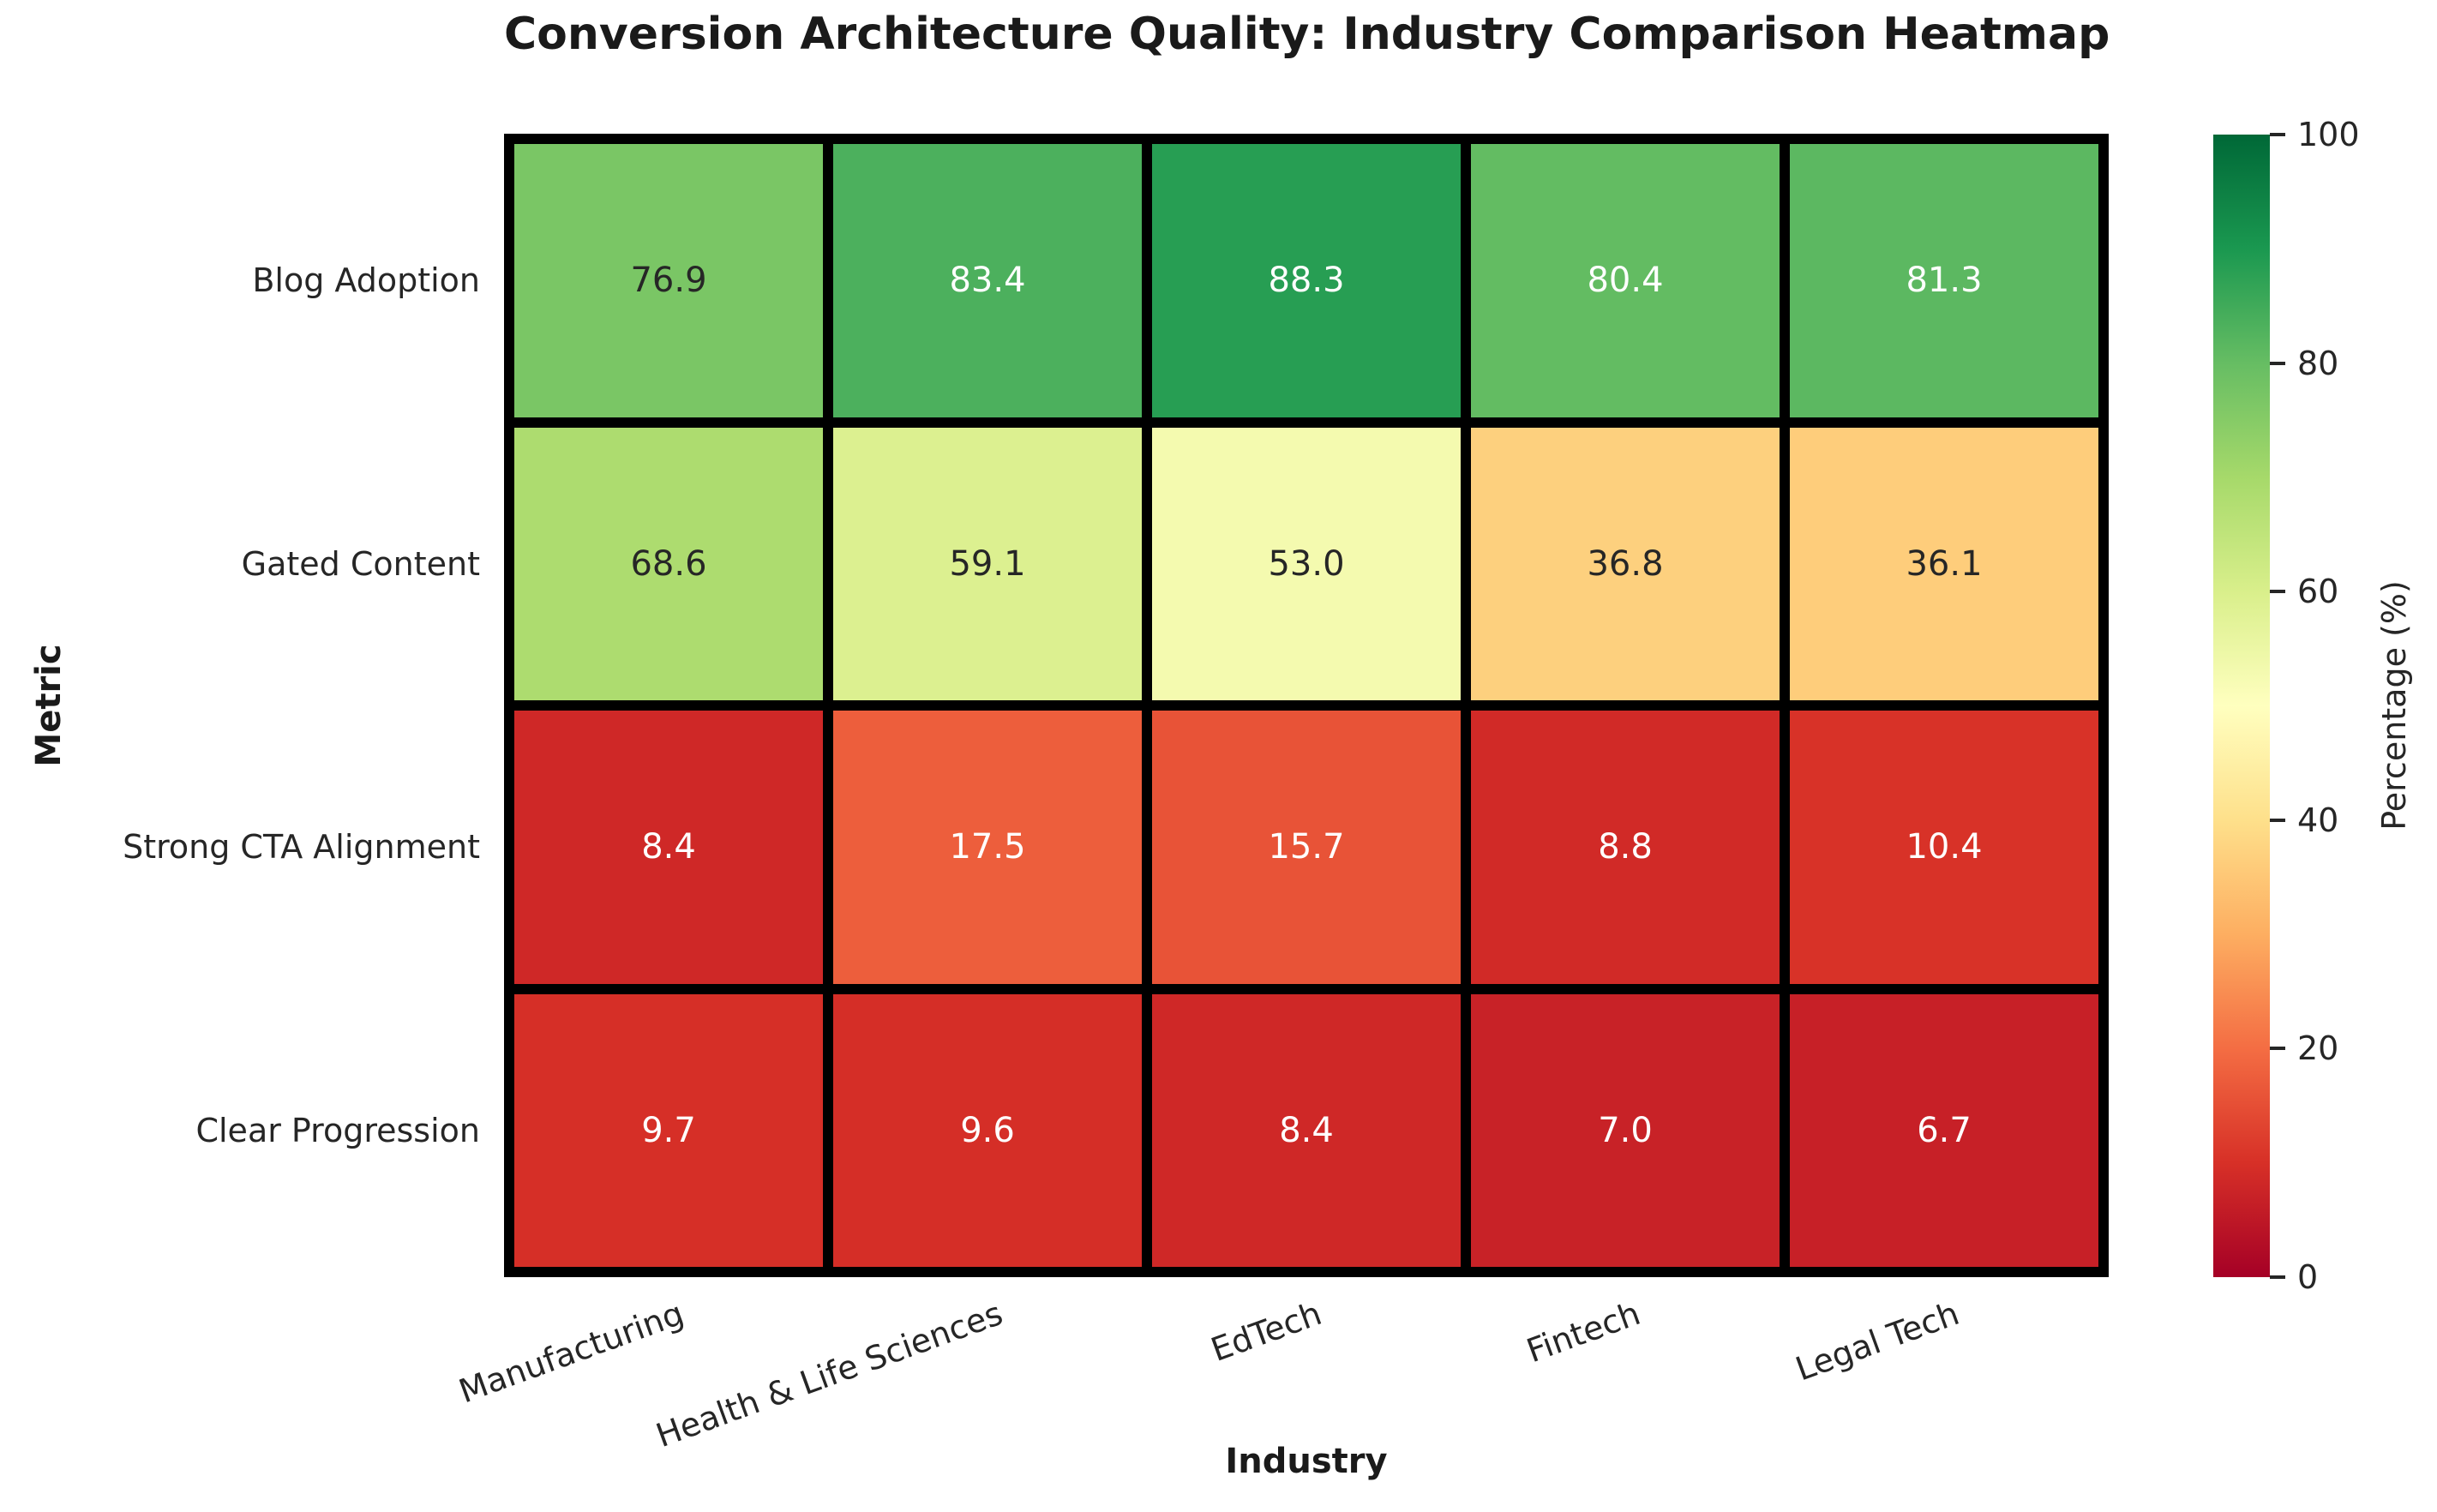  I want to click on row-label: Gated Content, so click(361, 563).